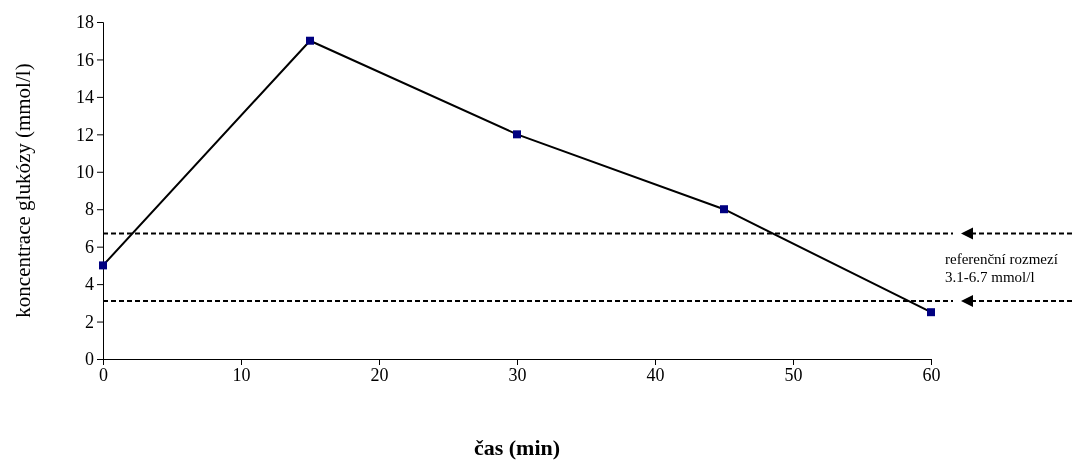 The height and width of the screenshot is (473, 1081). What do you see at coordinates (89, 246) in the screenshot?
I see `y-tick-label: 6` at bounding box center [89, 246].